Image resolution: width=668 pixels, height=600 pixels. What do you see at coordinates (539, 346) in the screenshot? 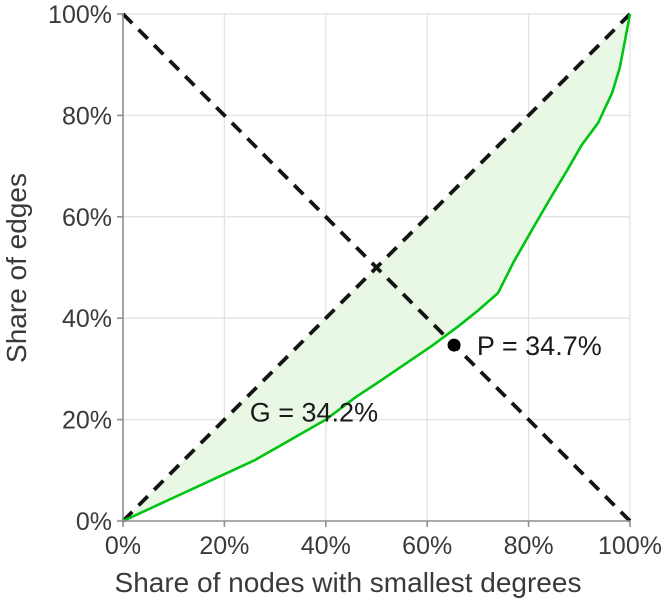
I see `annotation-point: P = 34.7%` at bounding box center [539, 346].